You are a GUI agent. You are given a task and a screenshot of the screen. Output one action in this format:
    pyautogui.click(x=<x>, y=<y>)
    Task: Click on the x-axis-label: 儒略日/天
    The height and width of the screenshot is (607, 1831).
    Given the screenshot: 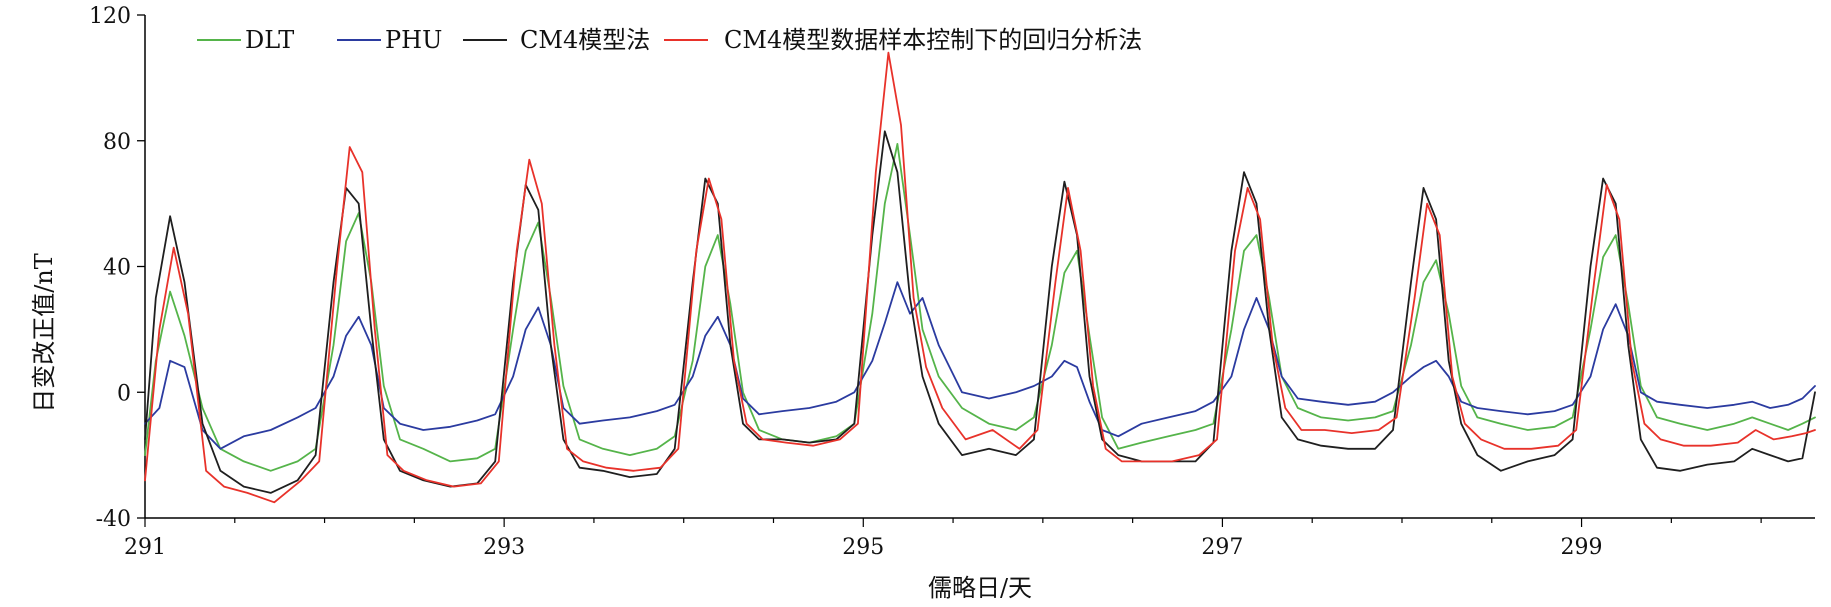 What is the action you would take?
    pyautogui.click(x=980, y=588)
    